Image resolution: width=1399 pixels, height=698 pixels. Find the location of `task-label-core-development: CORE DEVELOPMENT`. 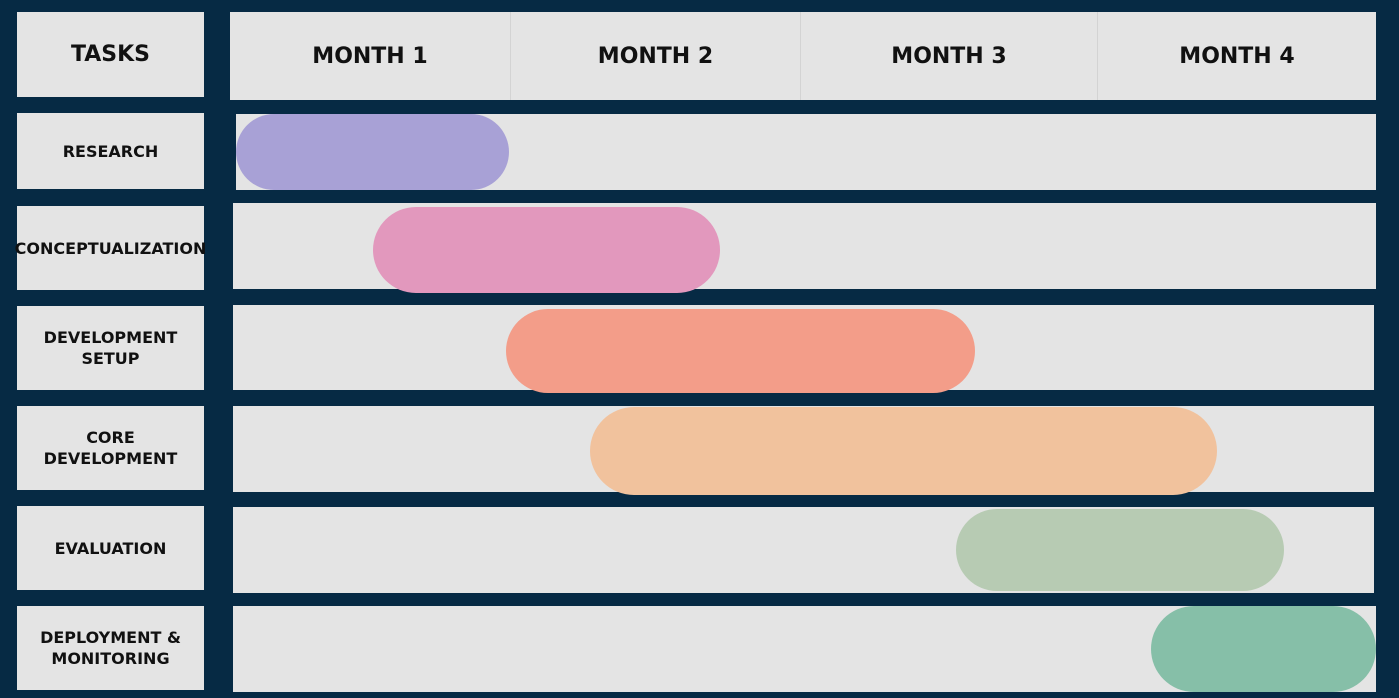

task-label-core-development: CORE DEVELOPMENT is located at coordinates (110, 448).